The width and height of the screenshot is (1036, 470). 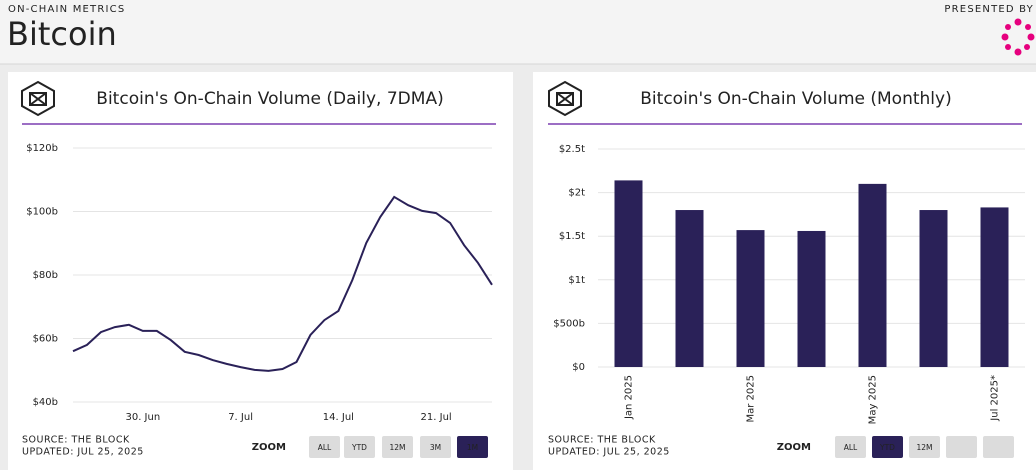 I want to click on sponsor-logo, so click(x=1018, y=37).